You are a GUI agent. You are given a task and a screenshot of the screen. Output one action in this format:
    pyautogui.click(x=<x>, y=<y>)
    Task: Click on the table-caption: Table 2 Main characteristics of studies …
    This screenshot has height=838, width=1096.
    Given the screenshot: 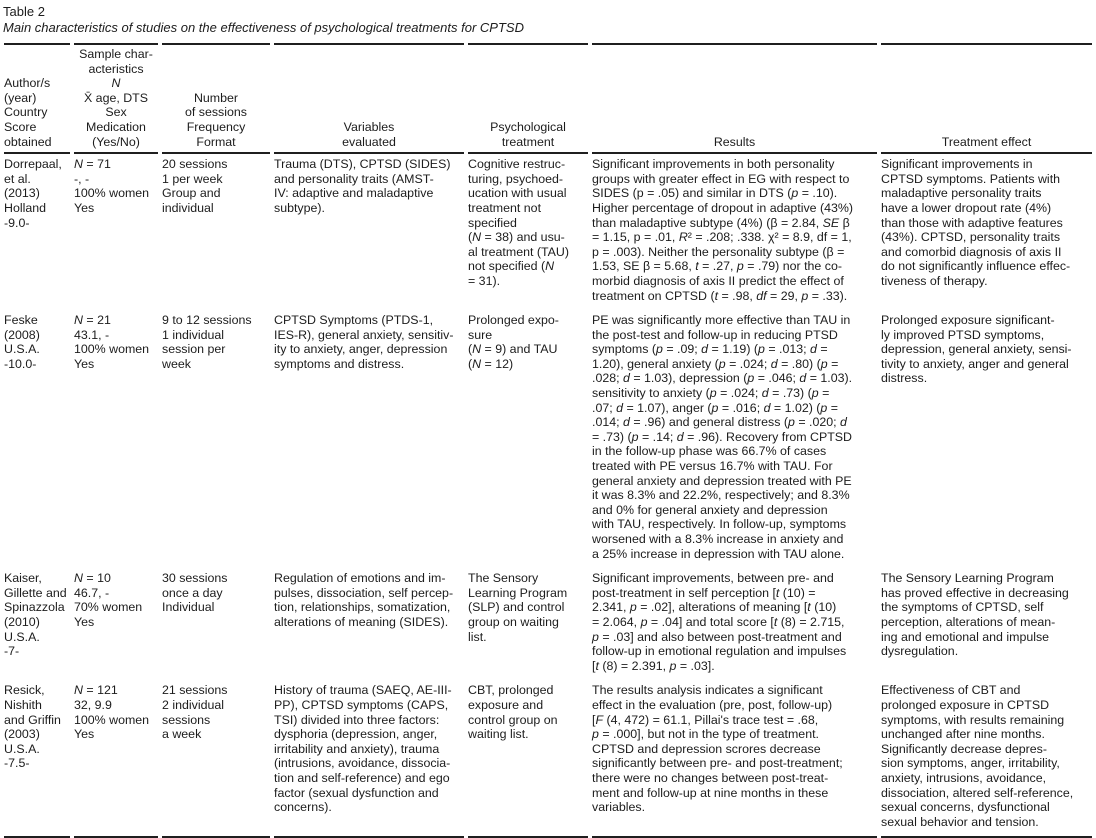 What is the action you would take?
    pyautogui.click(x=548, y=21)
    